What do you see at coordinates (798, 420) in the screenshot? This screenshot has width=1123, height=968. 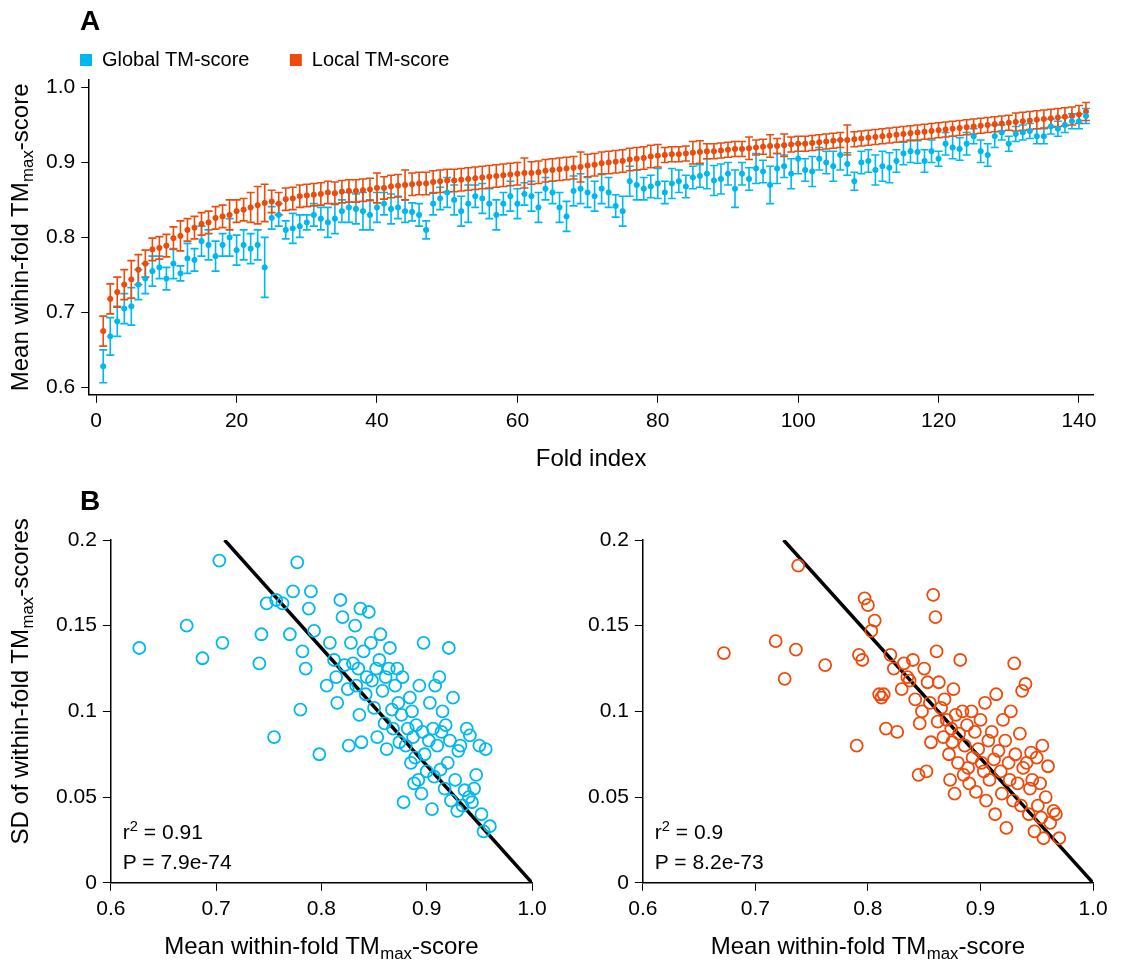 I see `x-tick-label: 100` at bounding box center [798, 420].